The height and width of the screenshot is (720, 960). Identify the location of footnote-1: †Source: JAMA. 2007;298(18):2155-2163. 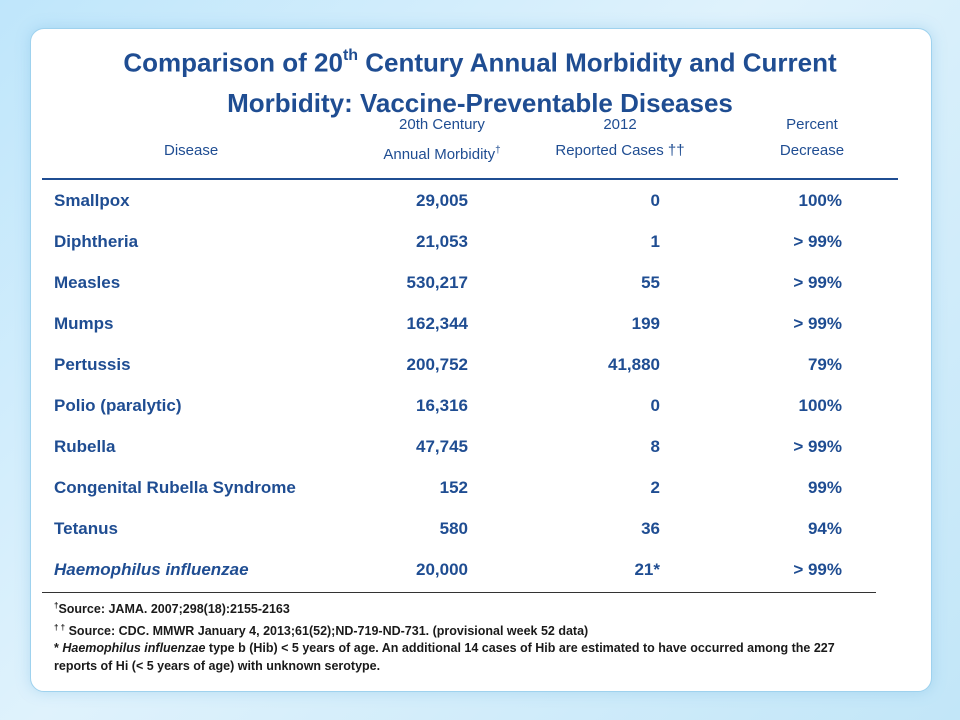
(172, 609).